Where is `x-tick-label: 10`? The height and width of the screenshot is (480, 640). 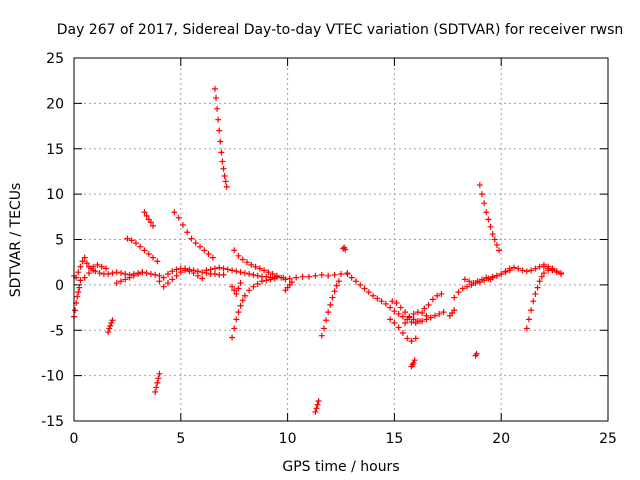 x-tick-label: 10 is located at coordinates (288, 439).